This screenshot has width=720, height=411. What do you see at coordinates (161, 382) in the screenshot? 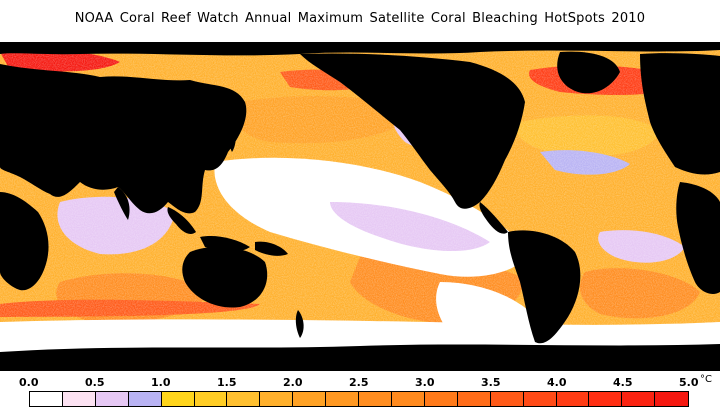
I see `tick-label-2: 1.0` at bounding box center [161, 382].